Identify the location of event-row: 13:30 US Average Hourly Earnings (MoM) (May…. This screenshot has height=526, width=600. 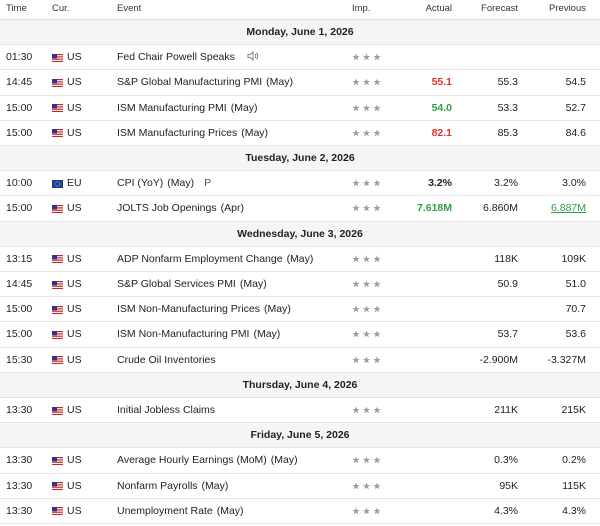
(300, 461).